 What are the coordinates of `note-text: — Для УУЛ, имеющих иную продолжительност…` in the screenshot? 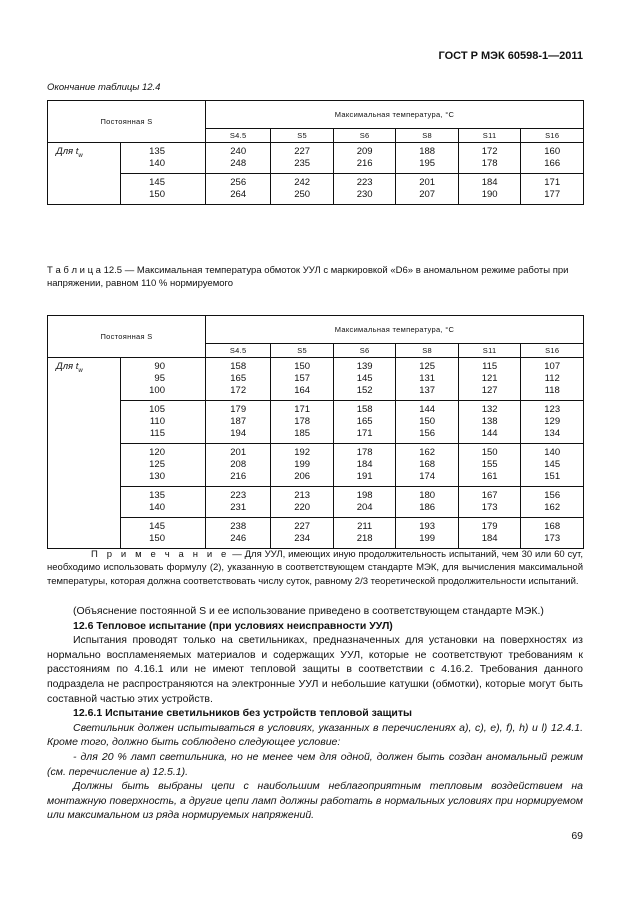 It's located at (315, 568).